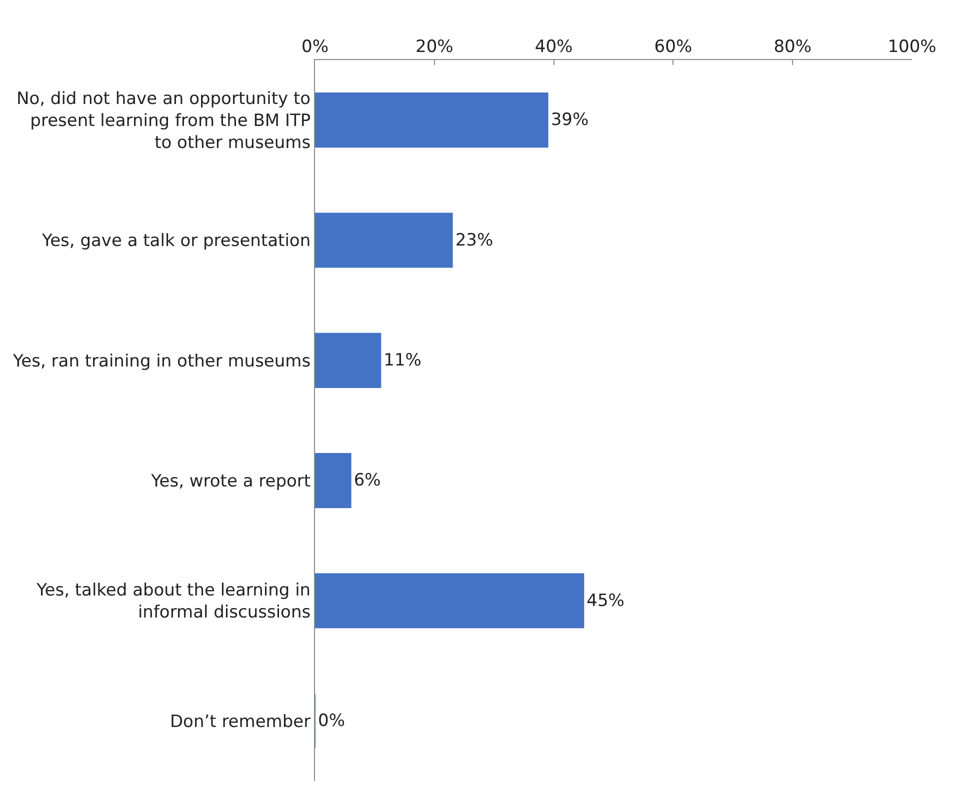  What do you see at coordinates (161, 361) in the screenshot?
I see `y-tick-label: Yes, ran training in other museums` at bounding box center [161, 361].